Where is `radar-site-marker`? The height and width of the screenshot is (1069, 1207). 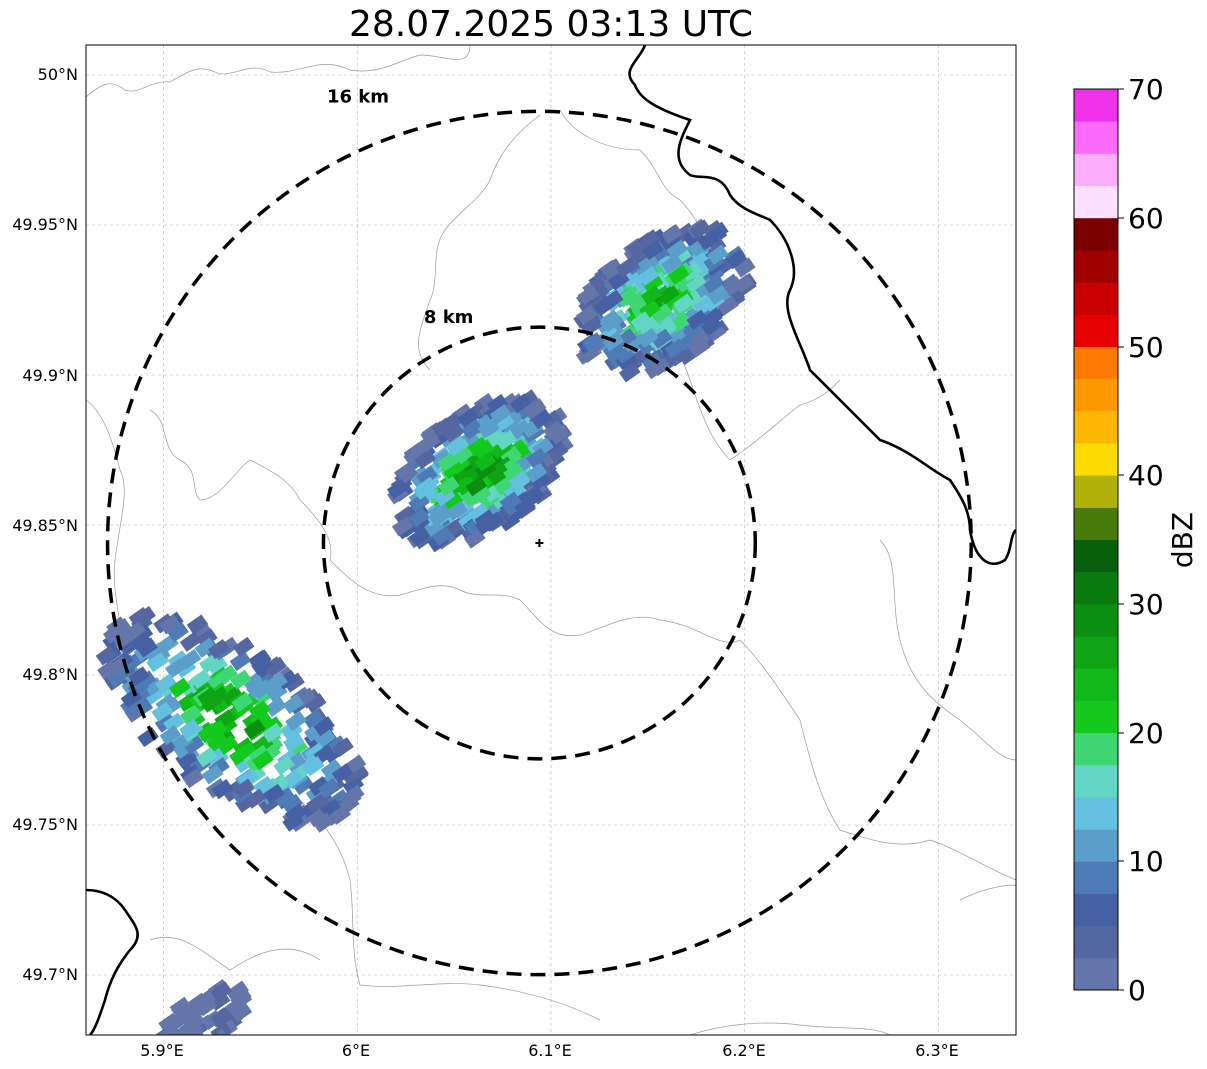 radar-site-marker is located at coordinates (539, 543).